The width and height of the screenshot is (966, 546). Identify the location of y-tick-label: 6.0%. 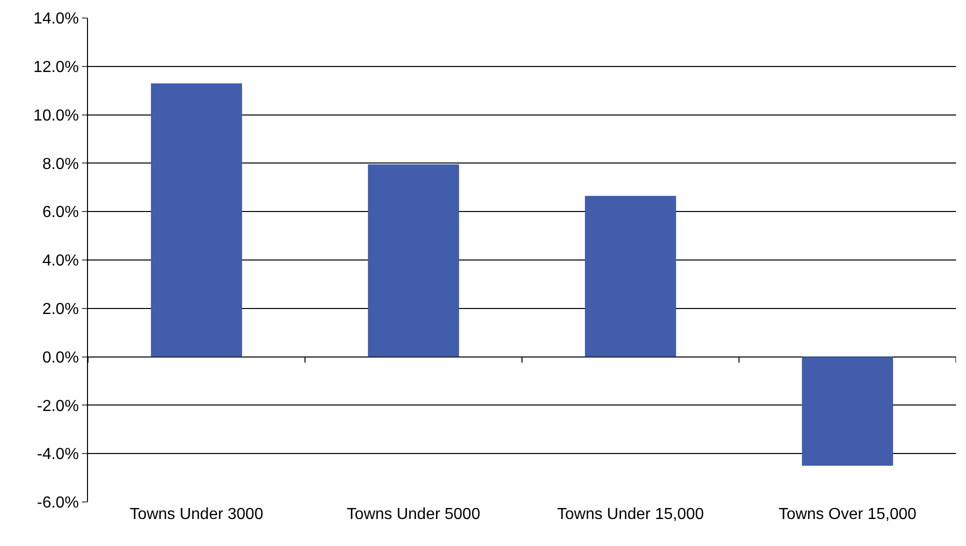
(60, 213).